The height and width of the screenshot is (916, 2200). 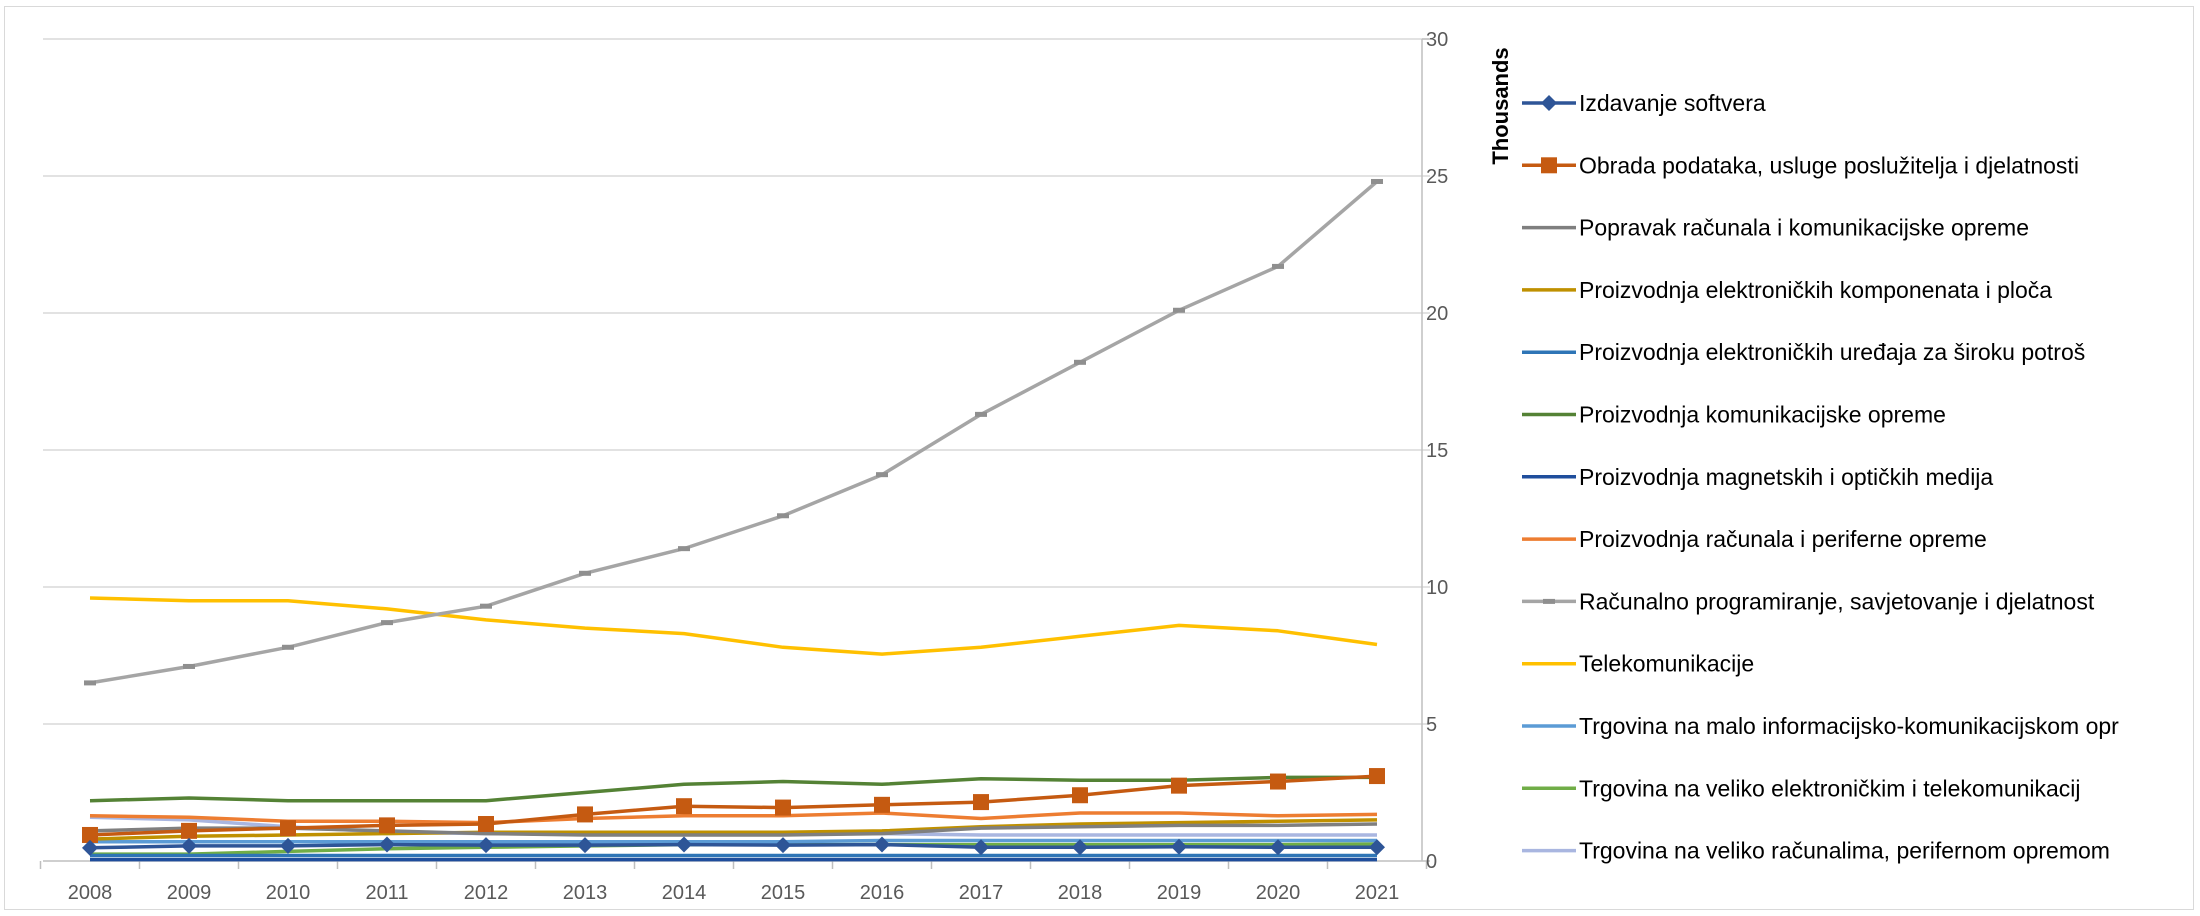 I want to click on y-axis-ticks: 0 5 10 15 20 25 30, so click(x=1437, y=451).